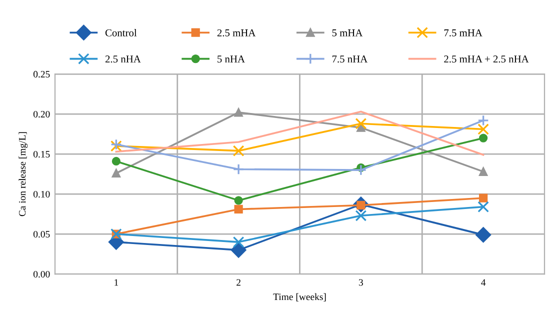 The height and width of the screenshot is (315, 550). Describe the element at coordinates (23, 174) in the screenshot. I see `y-axis-title: Ca ion release [mg/L]` at that location.